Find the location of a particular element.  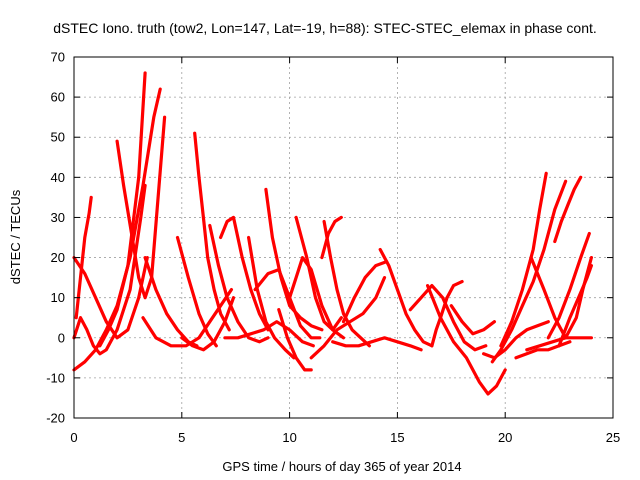

y-tick-label: -20 is located at coordinates (55, 418).